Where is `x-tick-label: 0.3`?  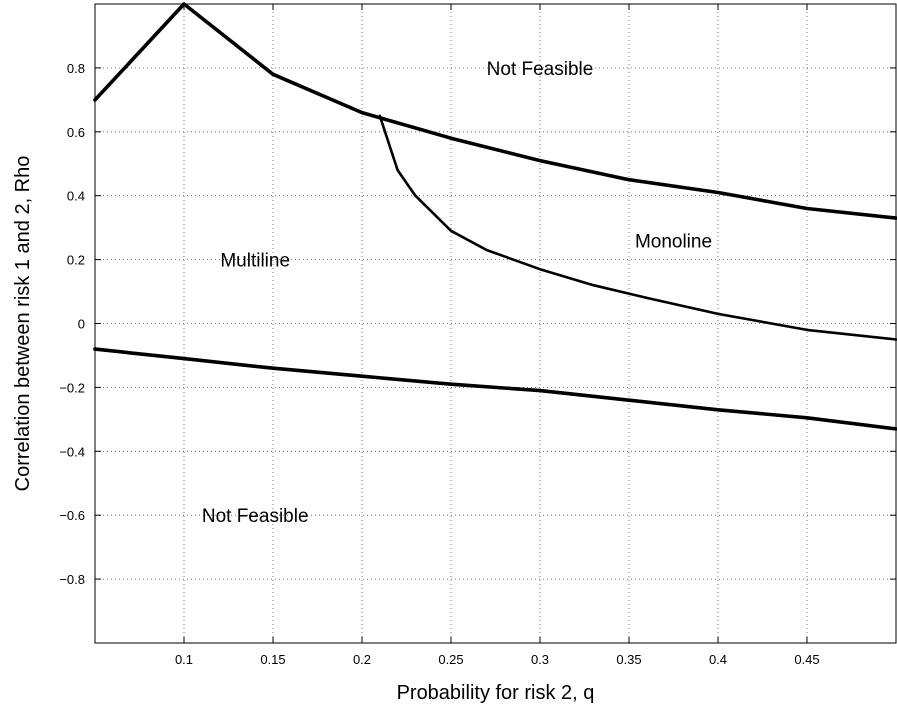
x-tick-label: 0.3 is located at coordinates (540, 659).